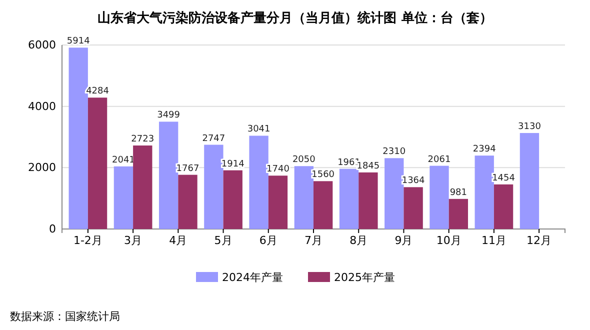  I want to click on data-label: 1767, so click(188, 169).